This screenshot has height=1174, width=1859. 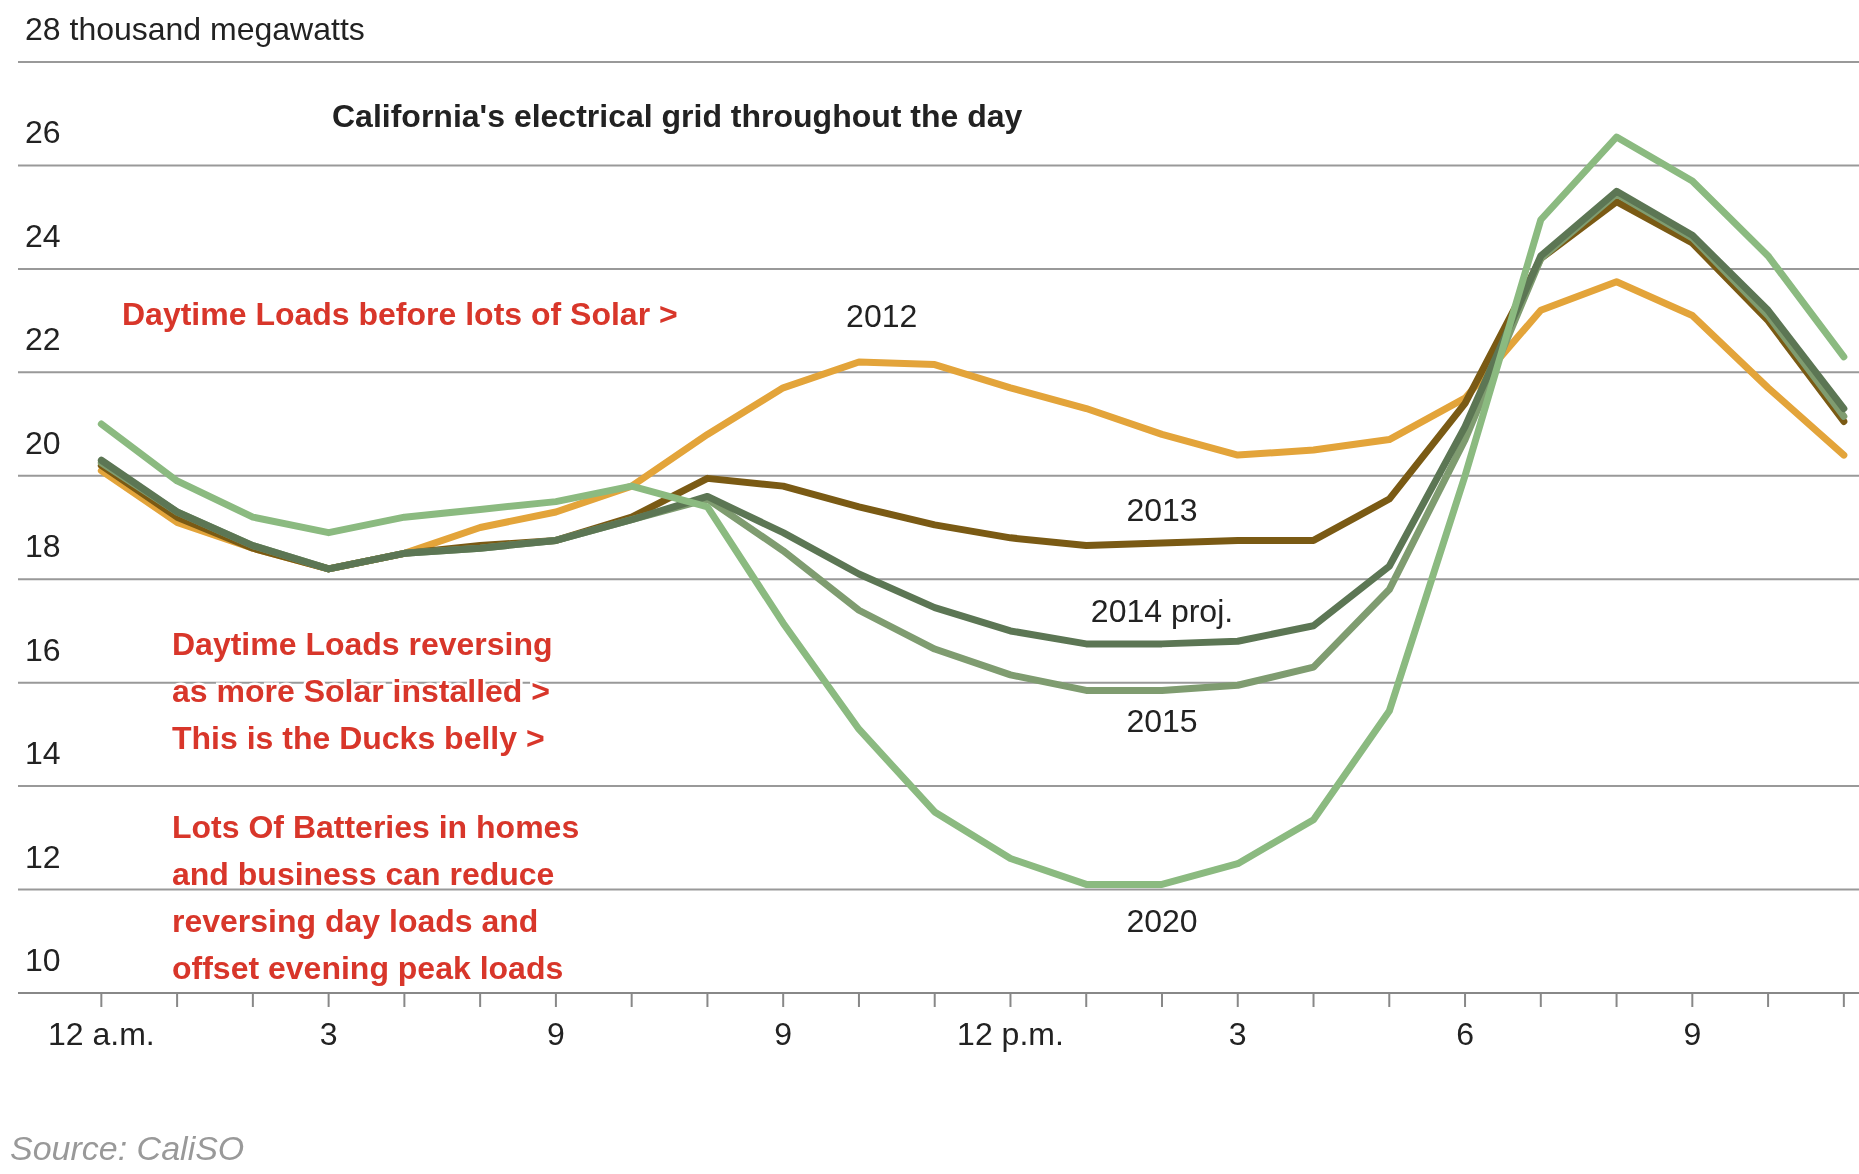 I want to click on y-tick-label: 16, so click(x=43, y=649).